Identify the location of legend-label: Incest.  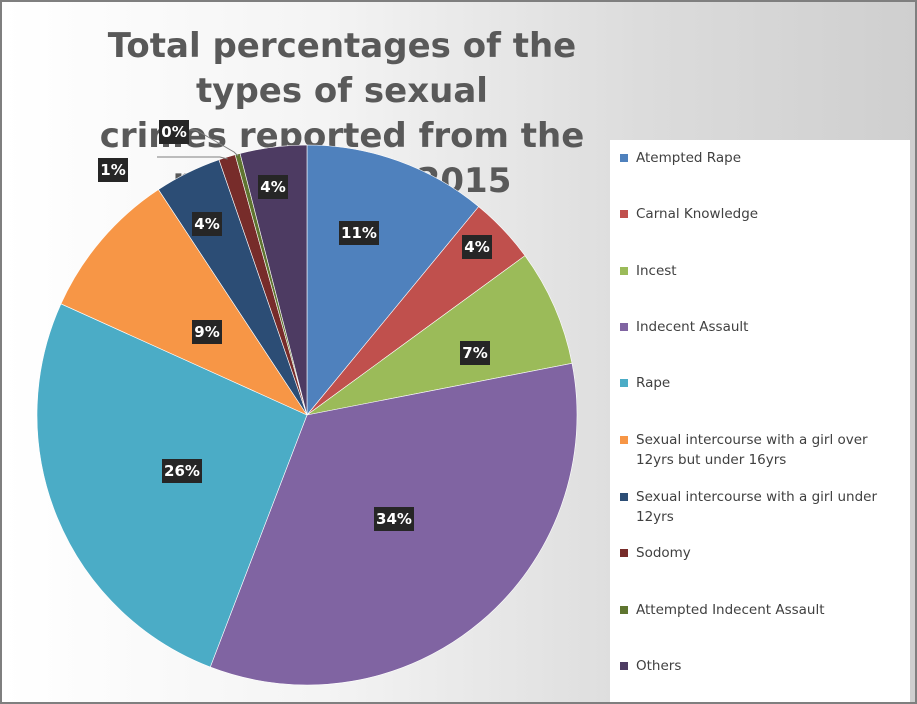
(656, 271).